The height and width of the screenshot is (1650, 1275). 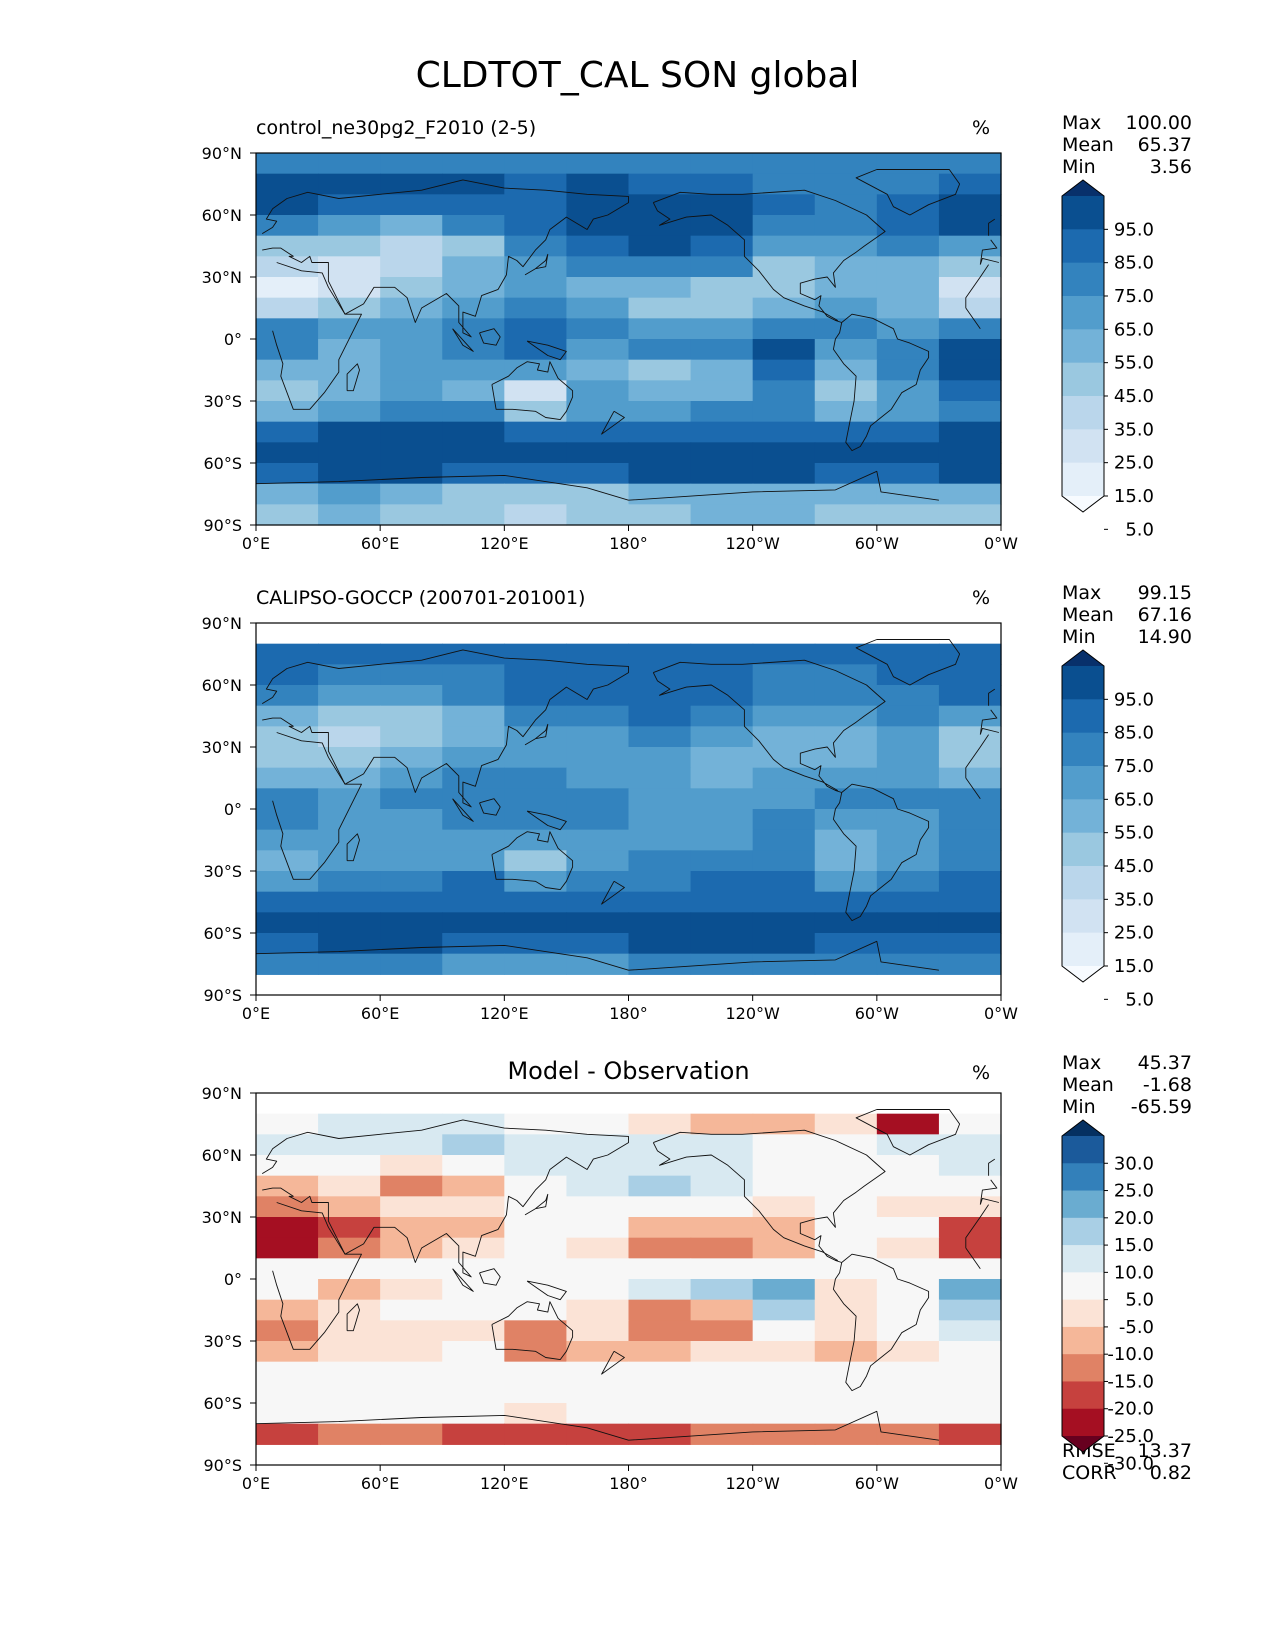 What do you see at coordinates (752, 1013) in the screenshot?
I see `x-tick-label: 120°W` at bounding box center [752, 1013].